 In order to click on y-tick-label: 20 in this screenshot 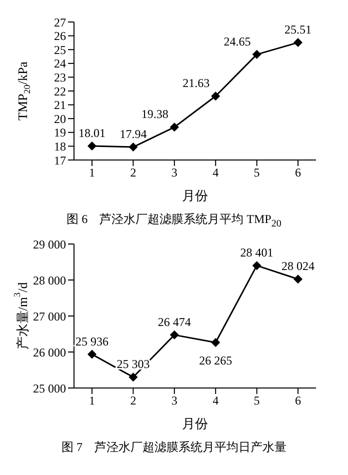, I will do `click(60, 119)`.